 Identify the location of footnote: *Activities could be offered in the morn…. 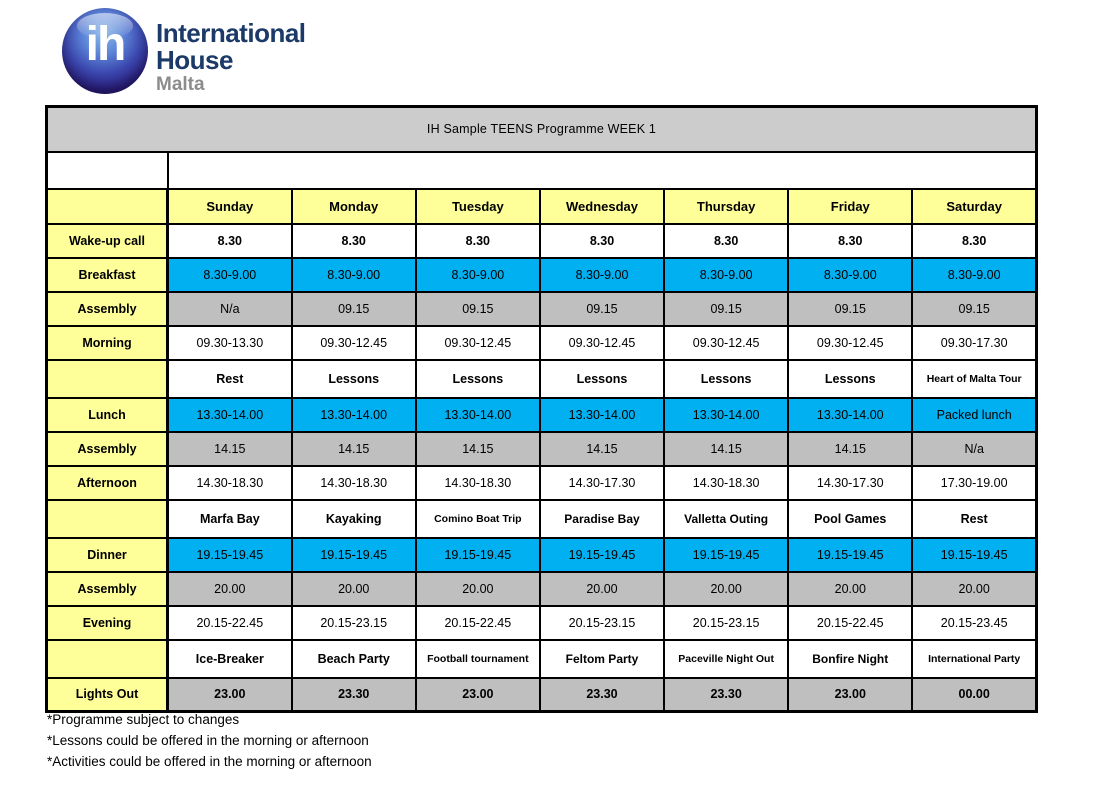
(209, 761).